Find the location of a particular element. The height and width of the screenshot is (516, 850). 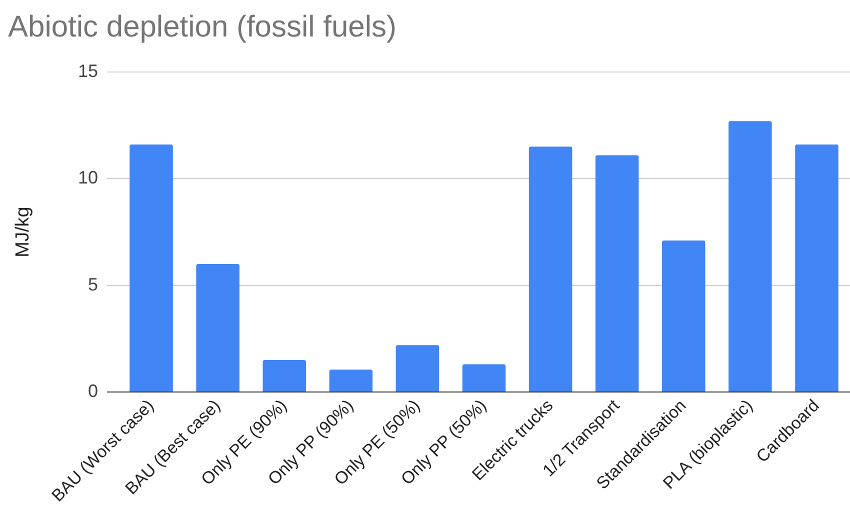

y-axis-title: MJ/kg is located at coordinates (23, 232).